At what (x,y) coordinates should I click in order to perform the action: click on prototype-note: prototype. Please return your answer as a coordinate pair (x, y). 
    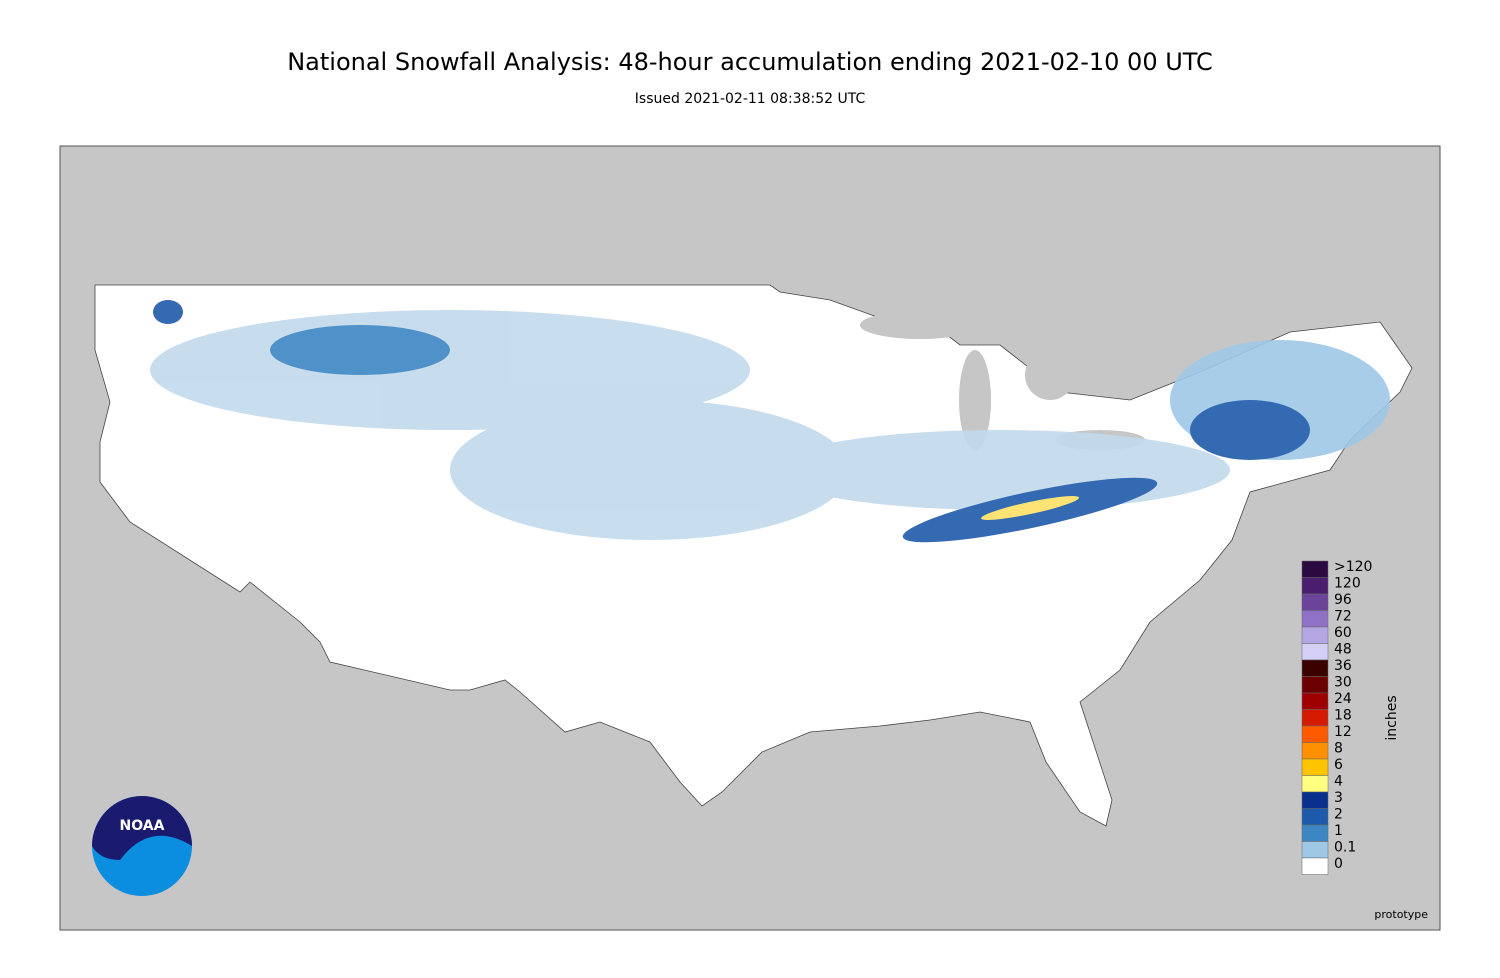
    Looking at the image, I should click on (1401, 914).